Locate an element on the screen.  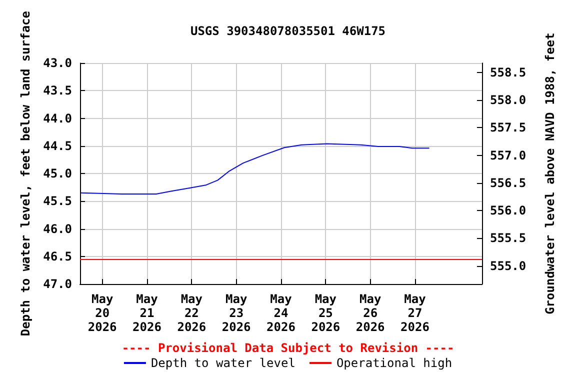
y2-tick-label: 555.0 is located at coordinates (508, 265).